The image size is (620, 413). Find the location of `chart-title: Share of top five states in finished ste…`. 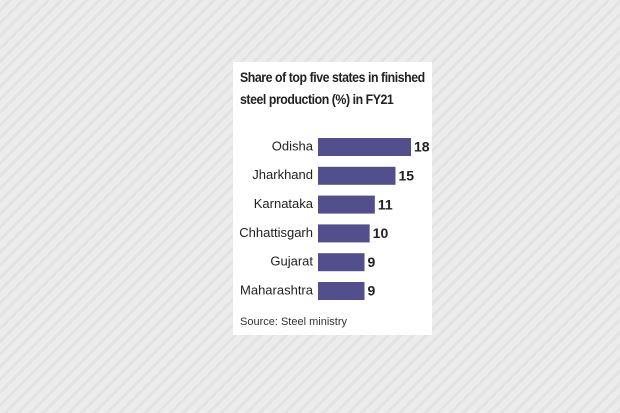

chart-title: Share of top five states in finished ste… is located at coordinates (332, 88).